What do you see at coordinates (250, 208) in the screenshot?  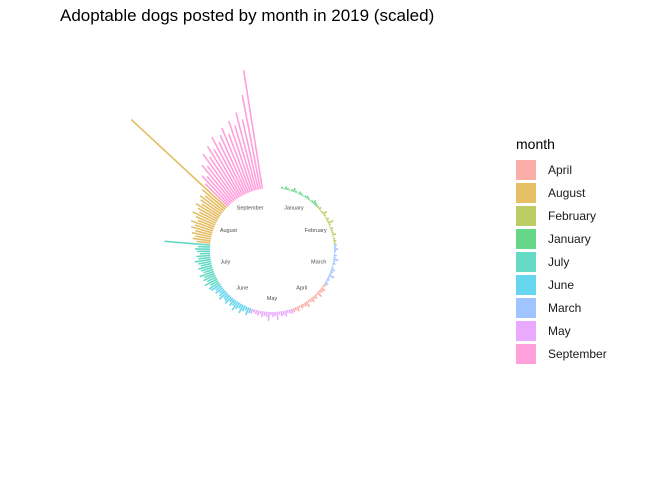 I see `month-label-september: September` at bounding box center [250, 208].